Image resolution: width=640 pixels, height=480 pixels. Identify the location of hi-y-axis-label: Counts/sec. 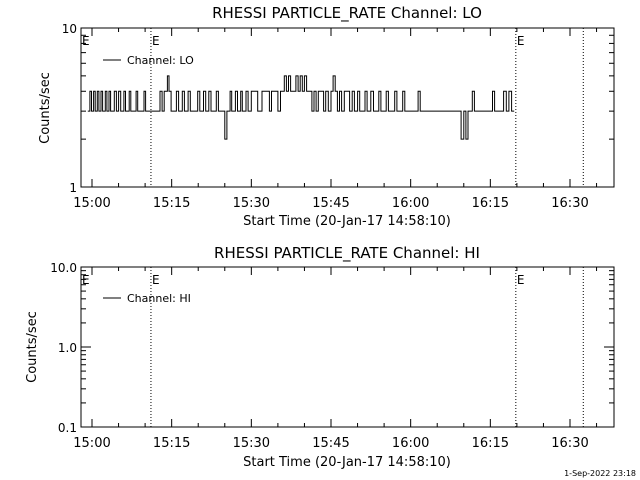
(32, 347).